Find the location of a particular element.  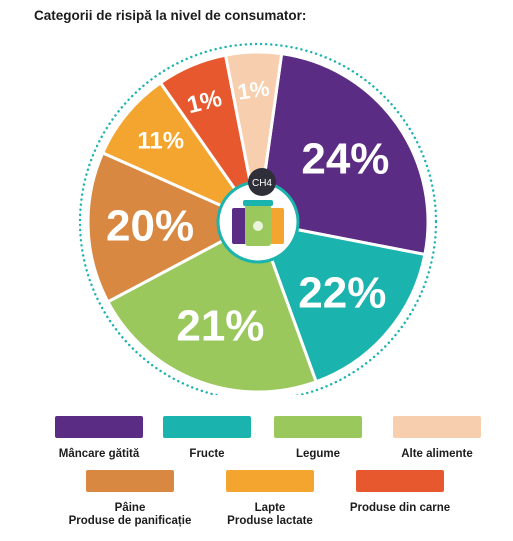

slice-label: 22% is located at coordinates (342, 293).